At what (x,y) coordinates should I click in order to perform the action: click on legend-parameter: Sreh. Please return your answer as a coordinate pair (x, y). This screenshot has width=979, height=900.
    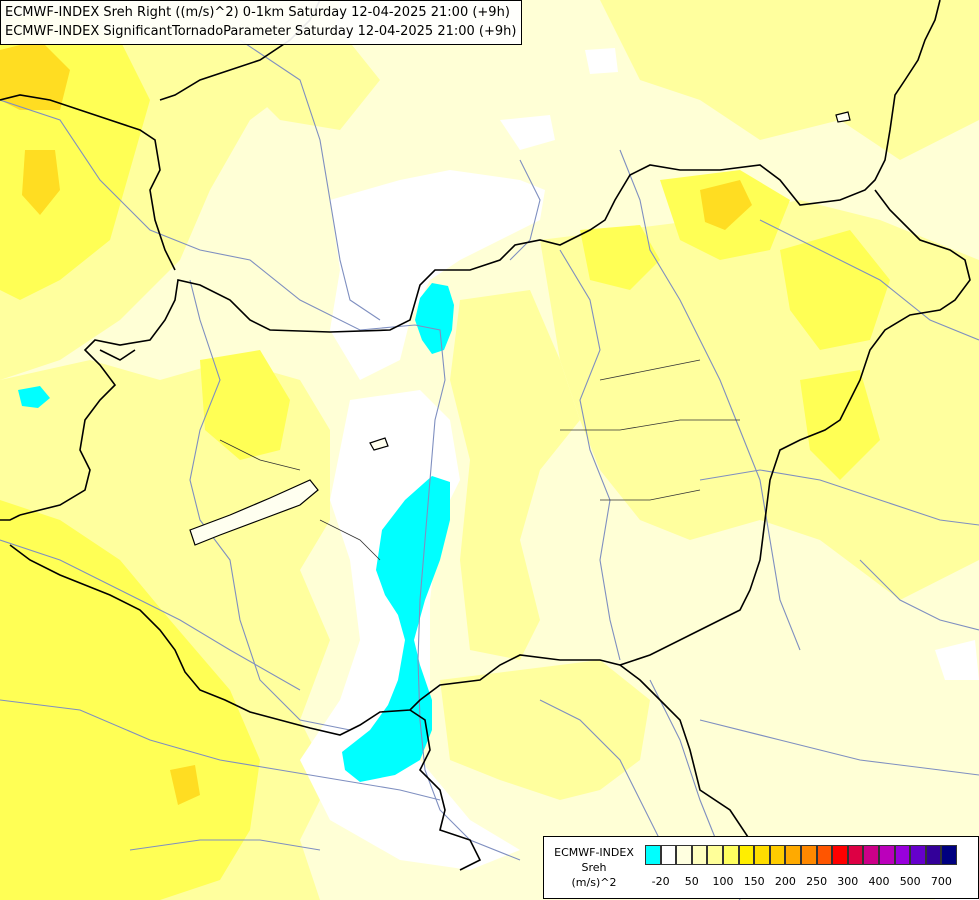
    Looking at the image, I should click on (594, 867).